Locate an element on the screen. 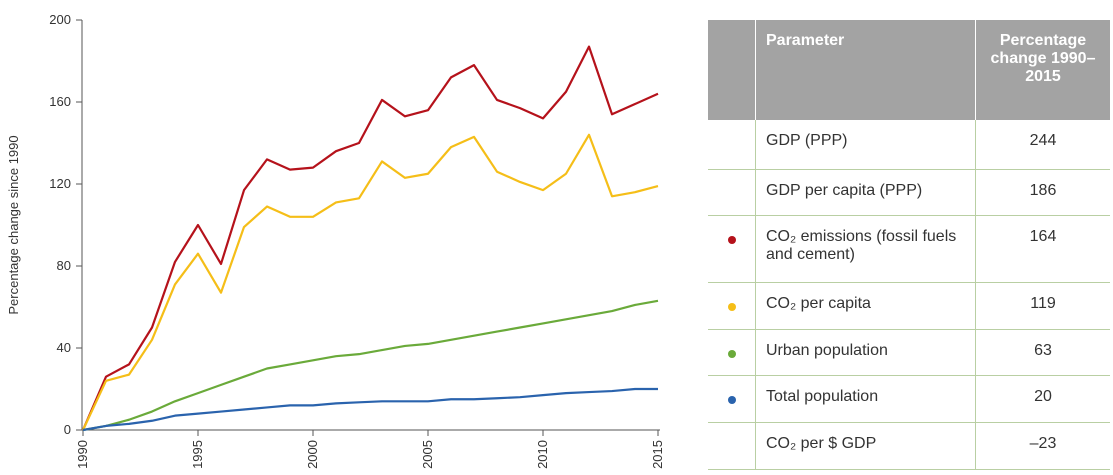 The image size is (1113, 475). parameter-cell: GDP (PPP) is located at coordinates (865, 144).